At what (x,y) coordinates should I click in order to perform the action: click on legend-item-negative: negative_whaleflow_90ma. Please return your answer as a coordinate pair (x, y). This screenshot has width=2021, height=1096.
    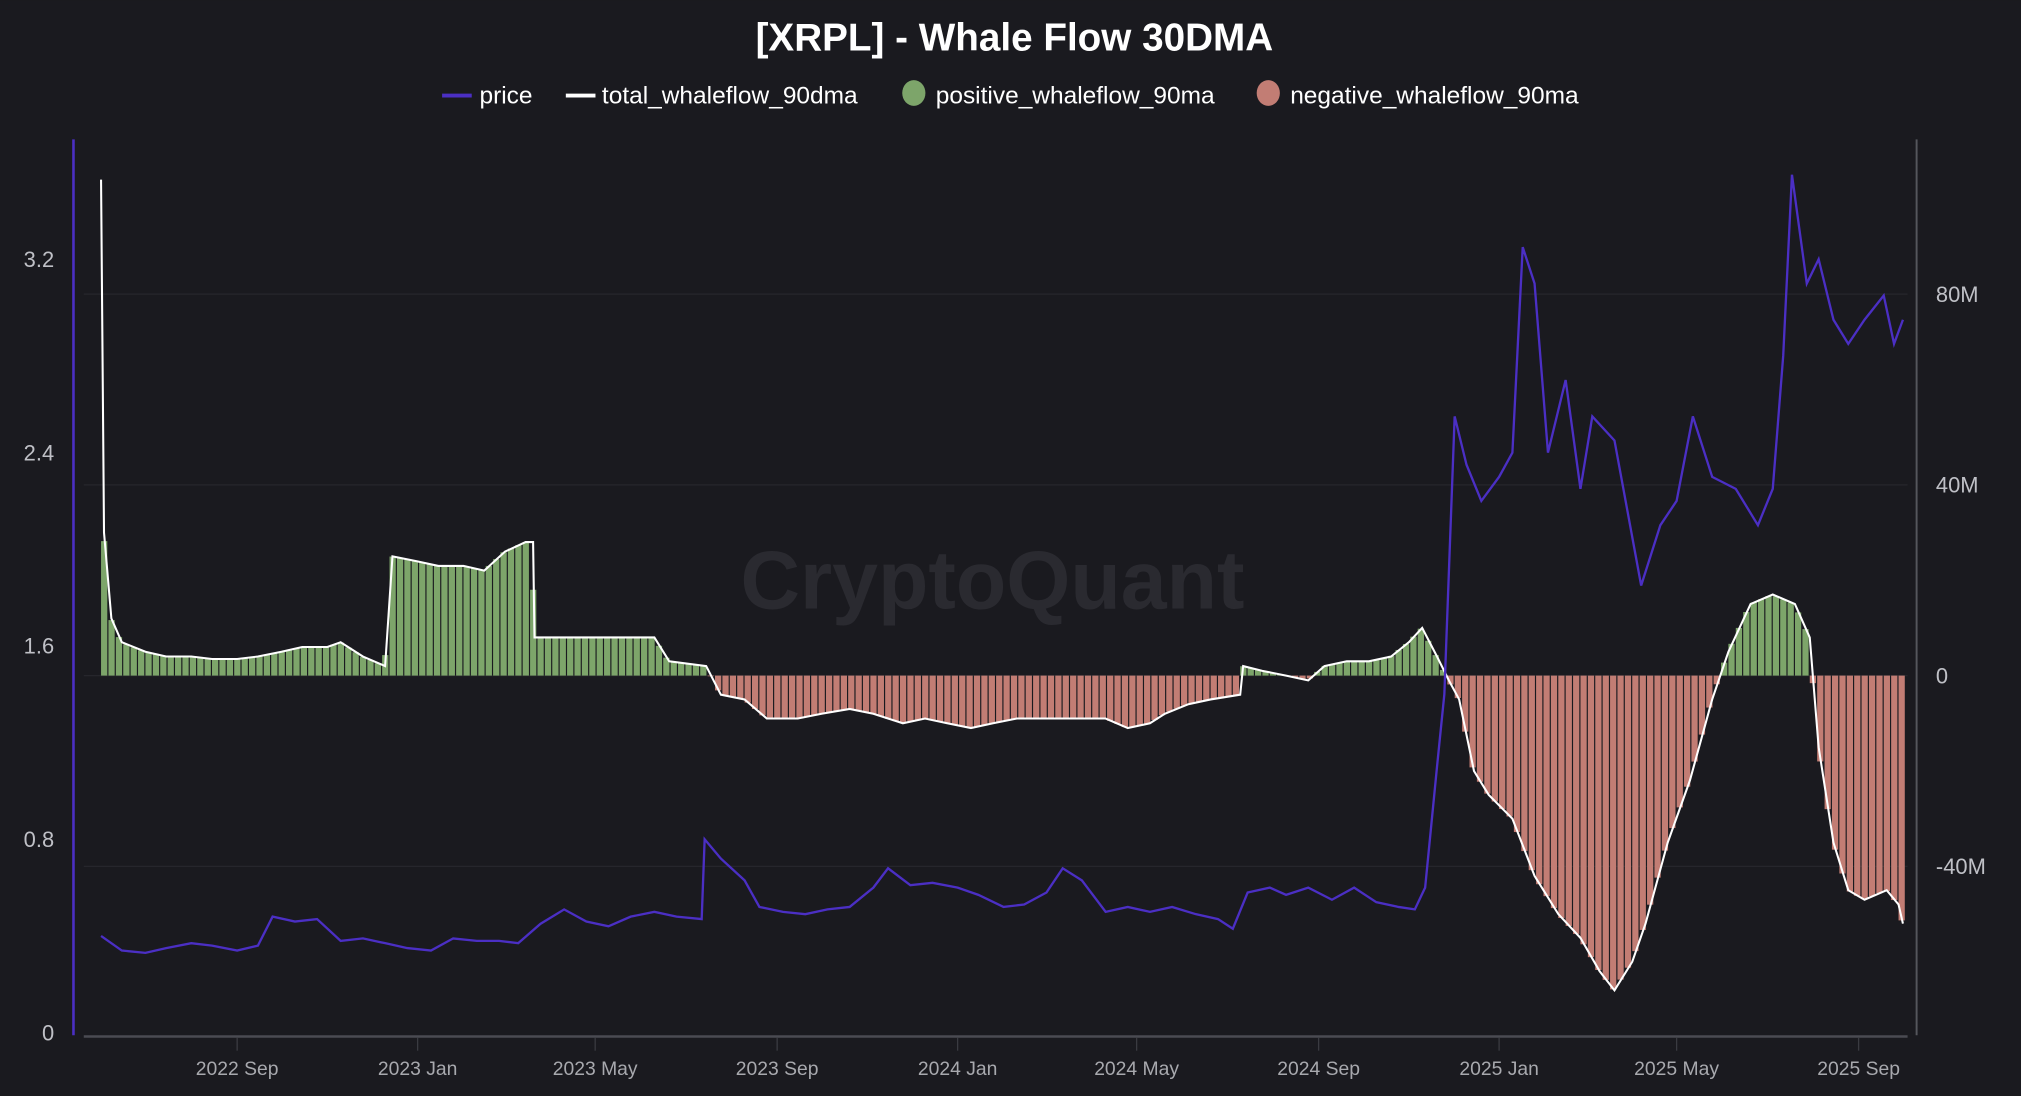
    Looking at the image, I should click on (1417, 94).